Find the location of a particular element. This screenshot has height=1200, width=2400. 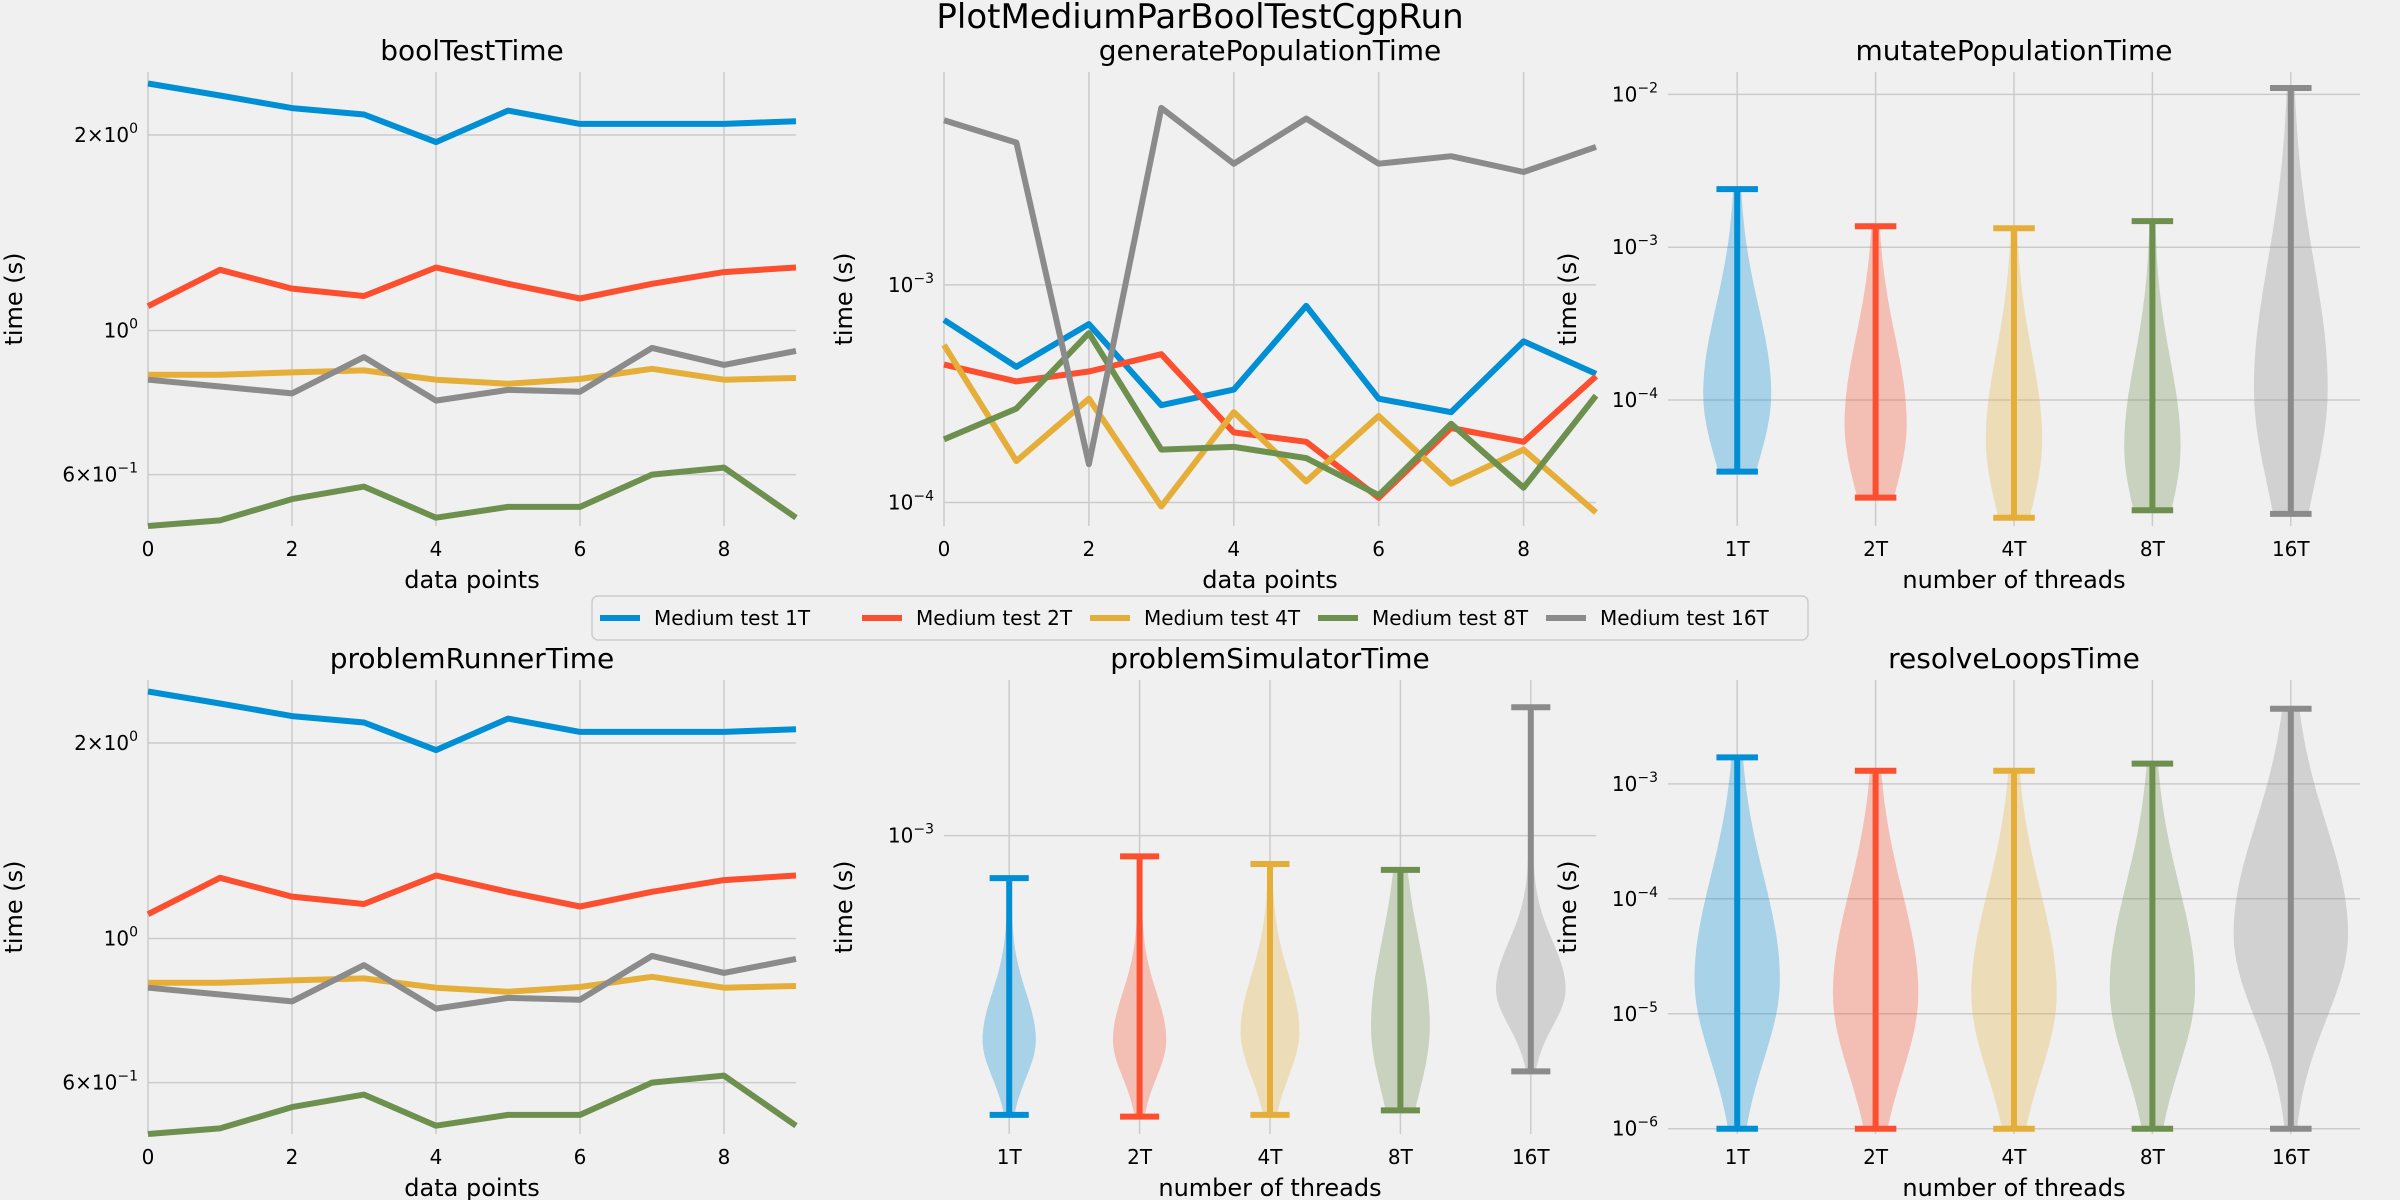

legend-label: Medium test 16T is located at coordinates (1685, 618).